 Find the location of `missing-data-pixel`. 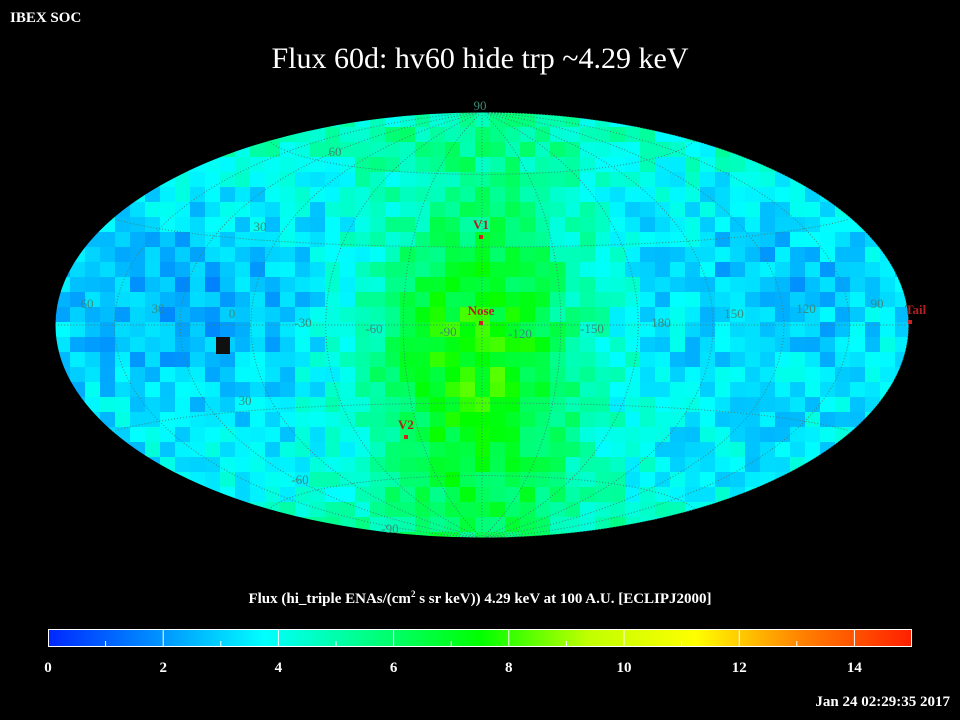

missing-data-pixel is located at coordinates (223, 345).